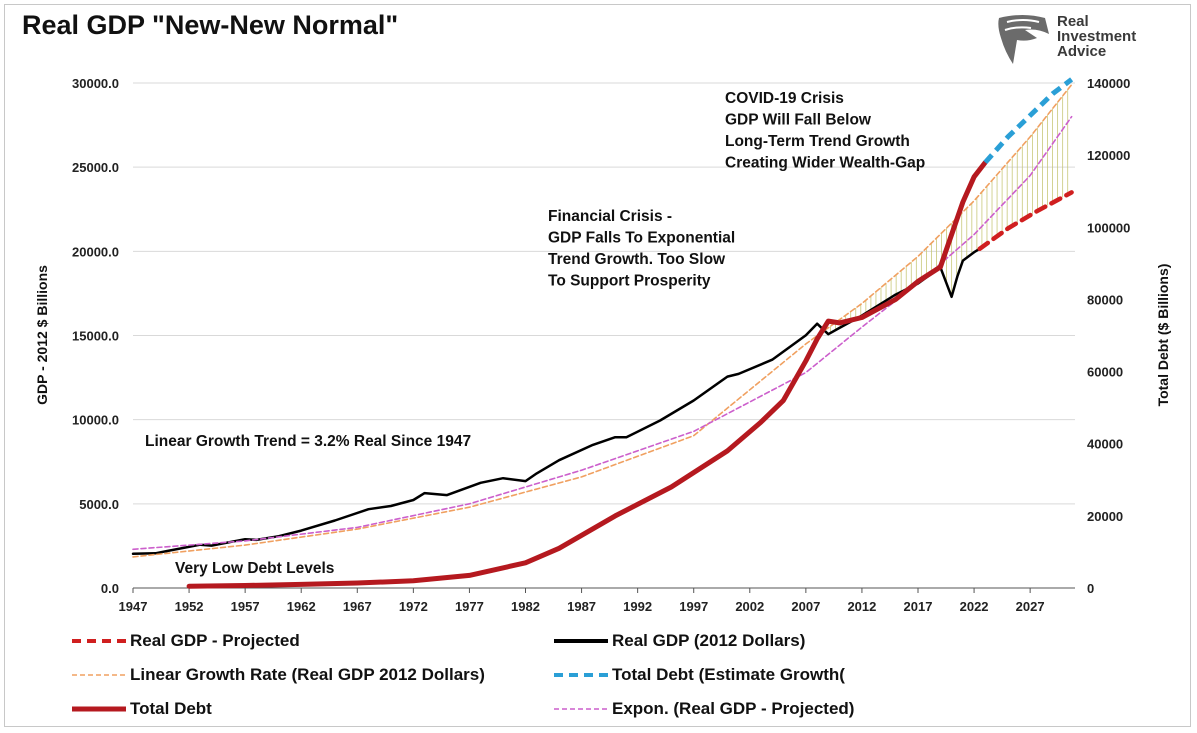 This screenshot has height=733, width=1197. What do you see at coordinates (469, 606) in the screenshot?
I see `x-tick-label: 1977` at bounding box center [469, 606].